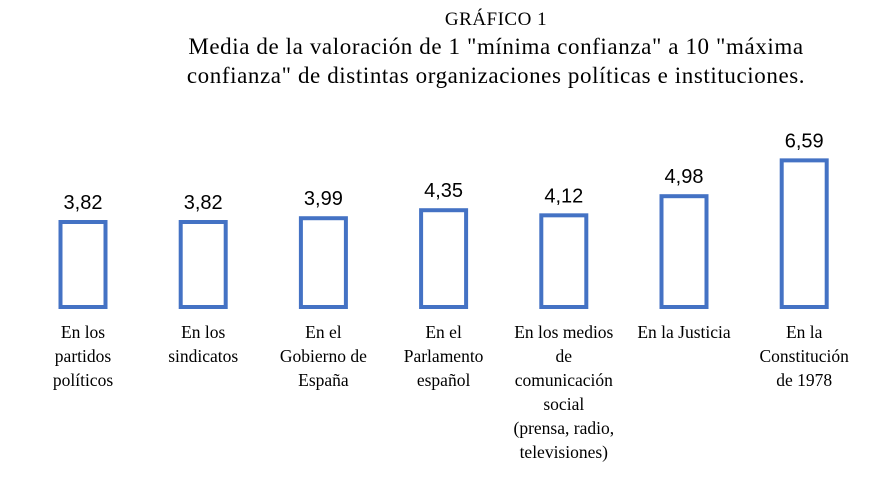 The image size is (886, 477). What do you see at coordinates (443, 191) in the screenshot?
I see `data-label-4: 4,35` at bounding box center [443, 191].